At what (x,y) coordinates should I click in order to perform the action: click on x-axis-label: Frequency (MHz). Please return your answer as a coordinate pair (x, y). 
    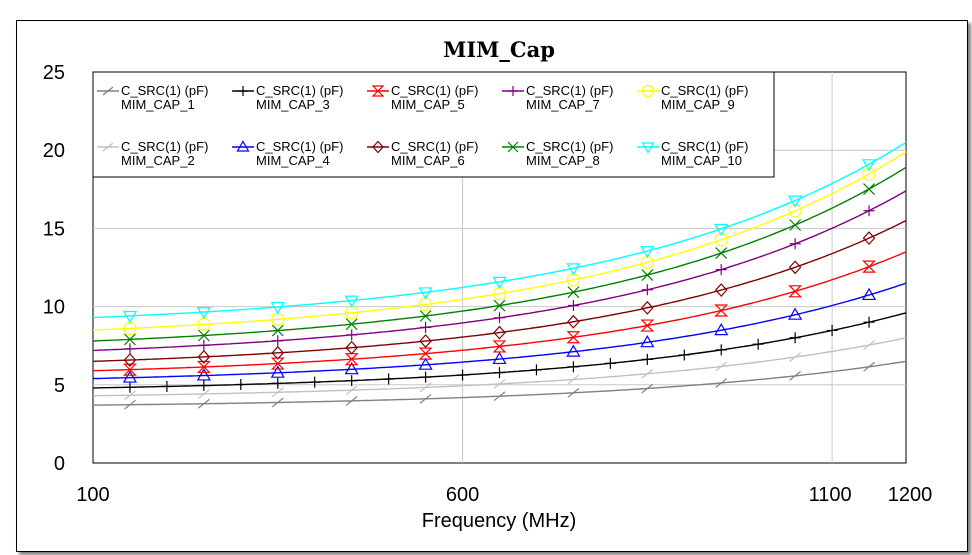
    Looking at the image, I should click on (499, 521).